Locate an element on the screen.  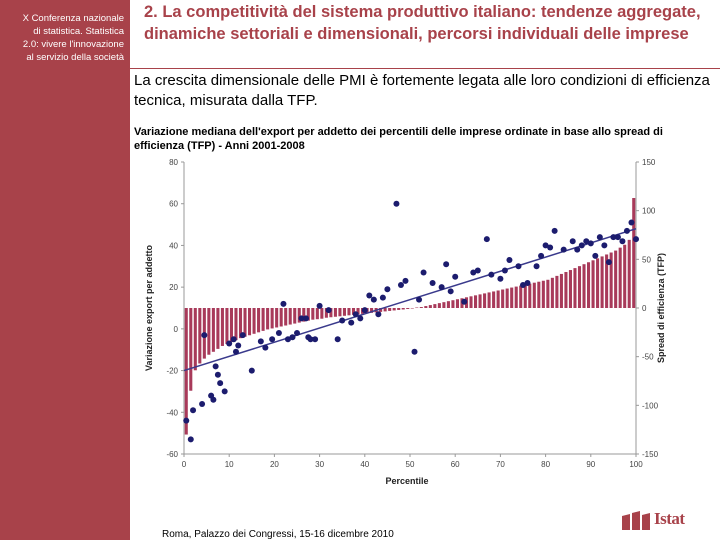
x-tick-label: 20 is located at coordinates (274, 464).